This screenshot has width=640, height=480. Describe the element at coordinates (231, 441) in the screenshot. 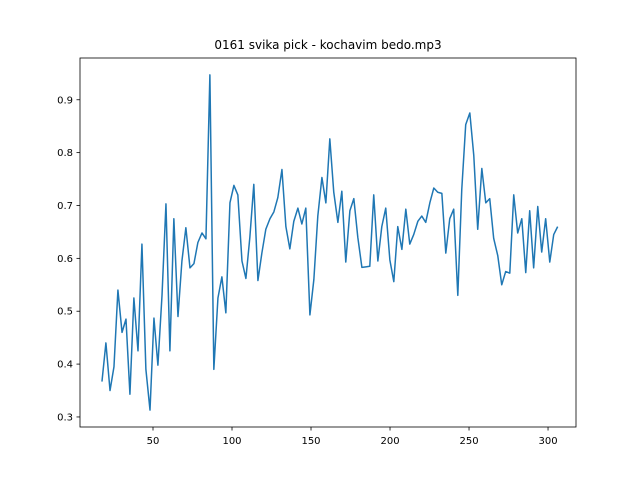

I see `x-tick-label: 100` at that location.